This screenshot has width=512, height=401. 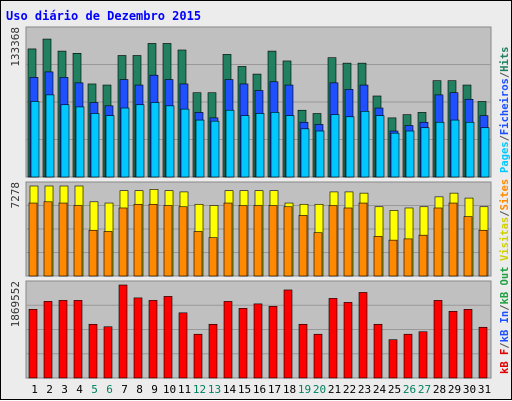 What do you see at coordinates (139, 389) in the screenshot?
I see `x-tick-label-day-8: 8` at bounding box center [139, 389].